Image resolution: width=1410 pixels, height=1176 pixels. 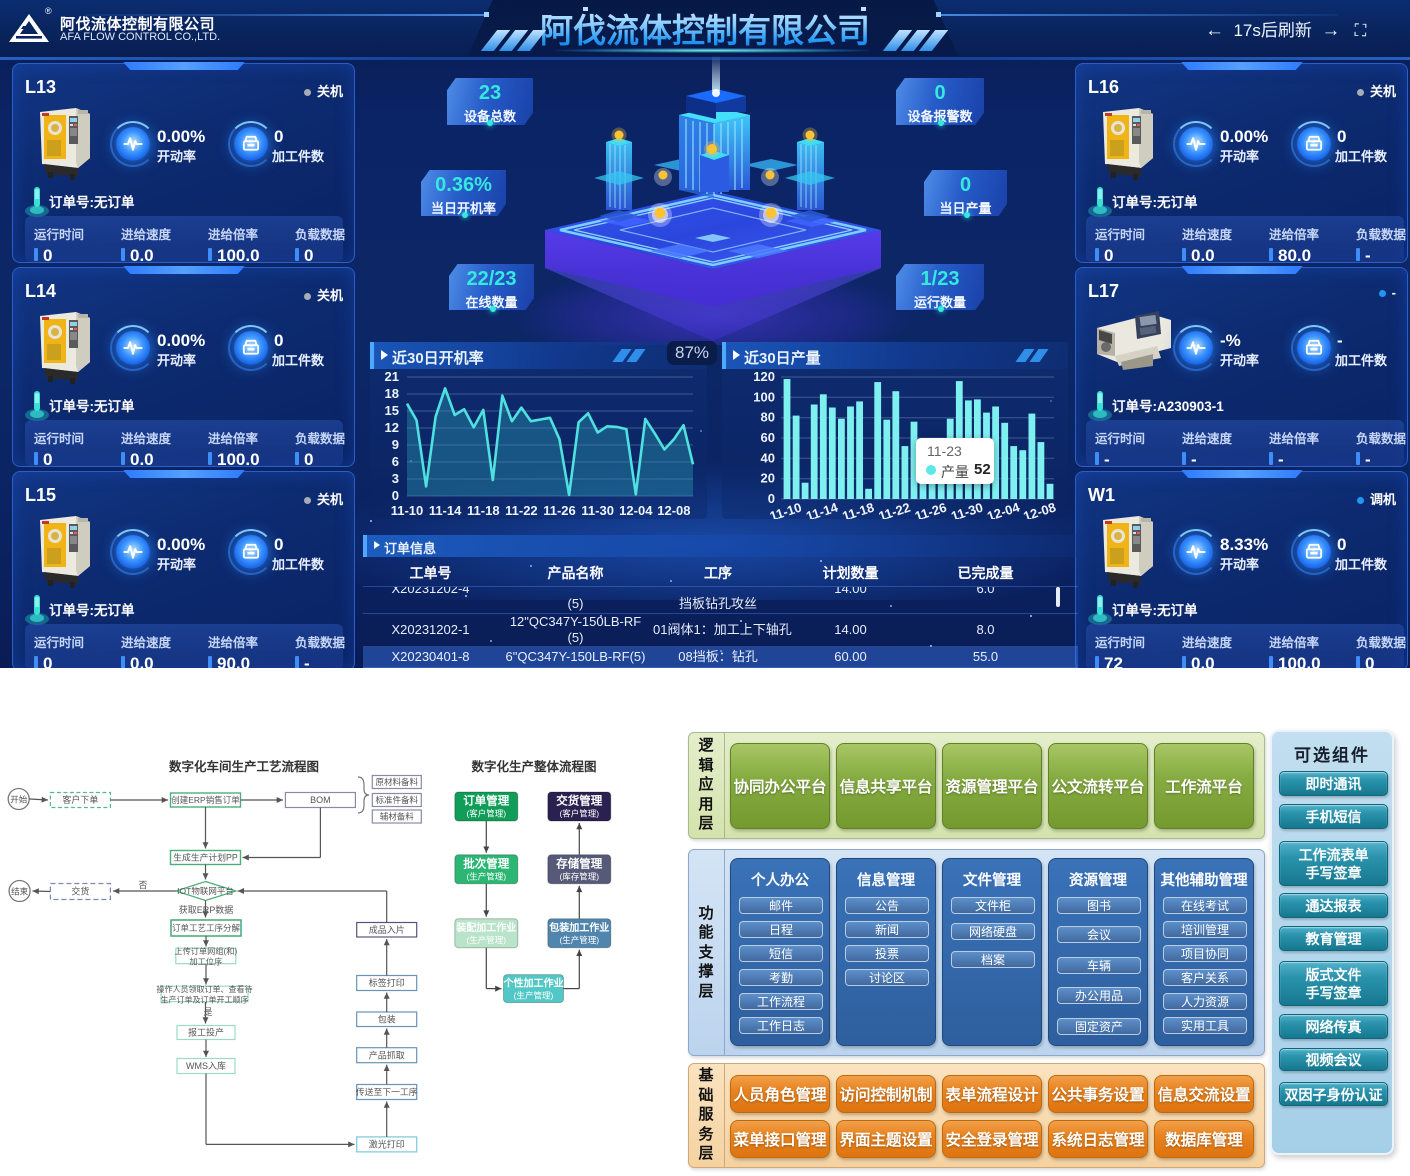 What do you see at coordinates (768, 417) in the screenshot?
I see `svg-text: 80` at bounding box center [768, 417].